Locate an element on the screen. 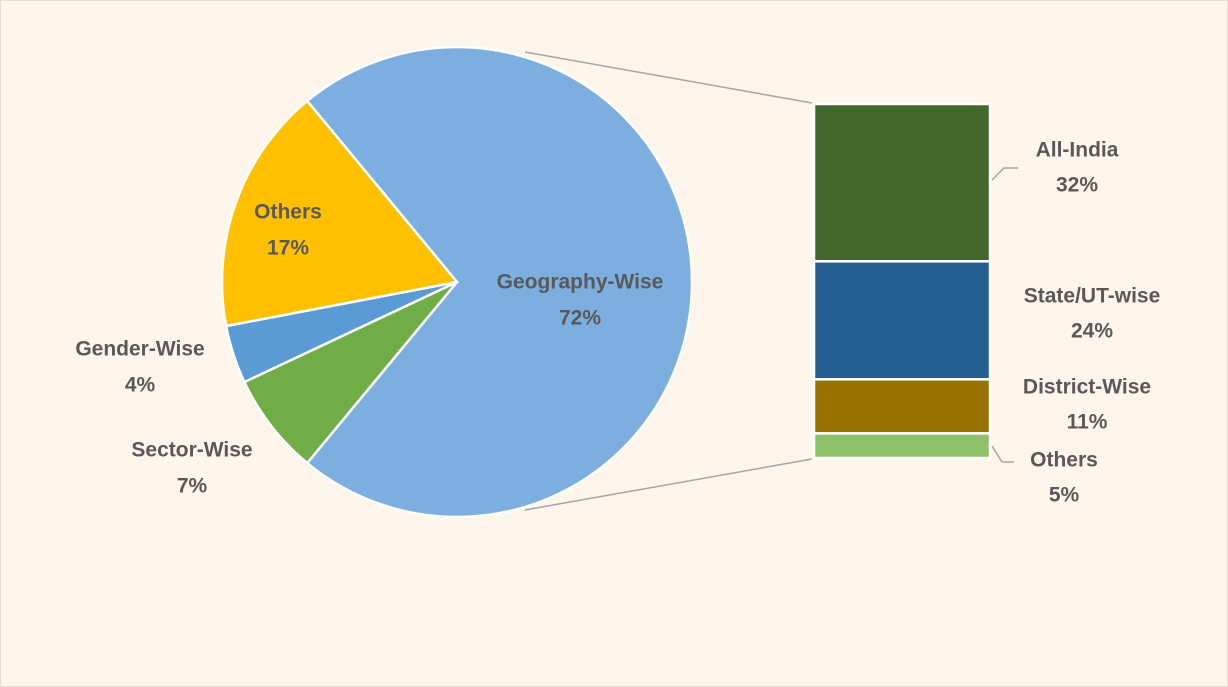 Image resolution: width=1228 pixels, height=687 pixels. slice-label: Gender-Wise is located at coordinates (139, 349).